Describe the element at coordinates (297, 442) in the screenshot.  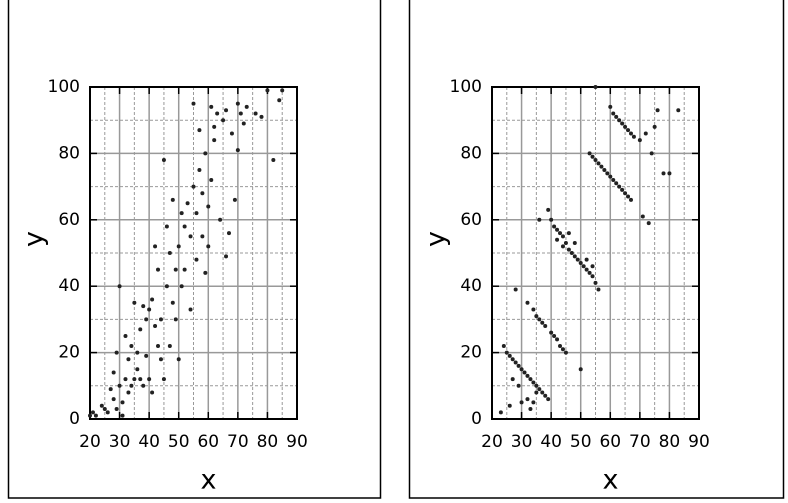
I see `x-tick-label: 90` at that location.